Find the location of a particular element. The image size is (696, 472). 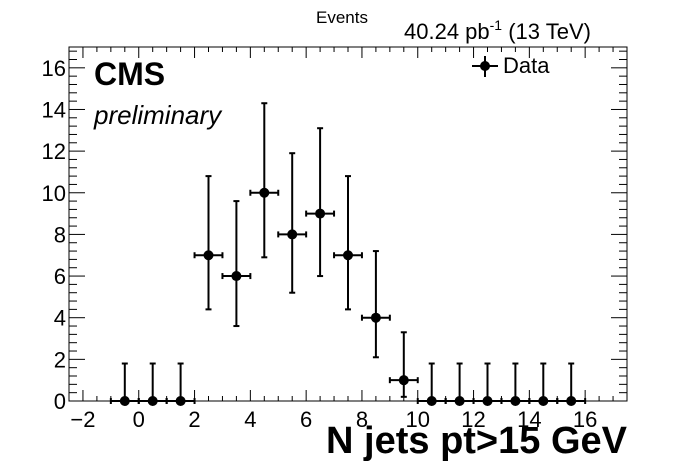

legend-entry-data: Data is located at coordinates (526, 65).